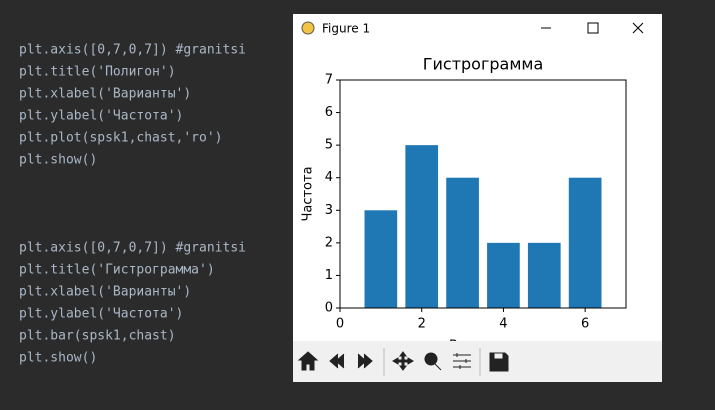 This screenshot has width=715, height=410. Describe the element at coordinates (97, 336) in the screenshot. I see `code-line: plt.bar(spsk1,chast)` at that location.